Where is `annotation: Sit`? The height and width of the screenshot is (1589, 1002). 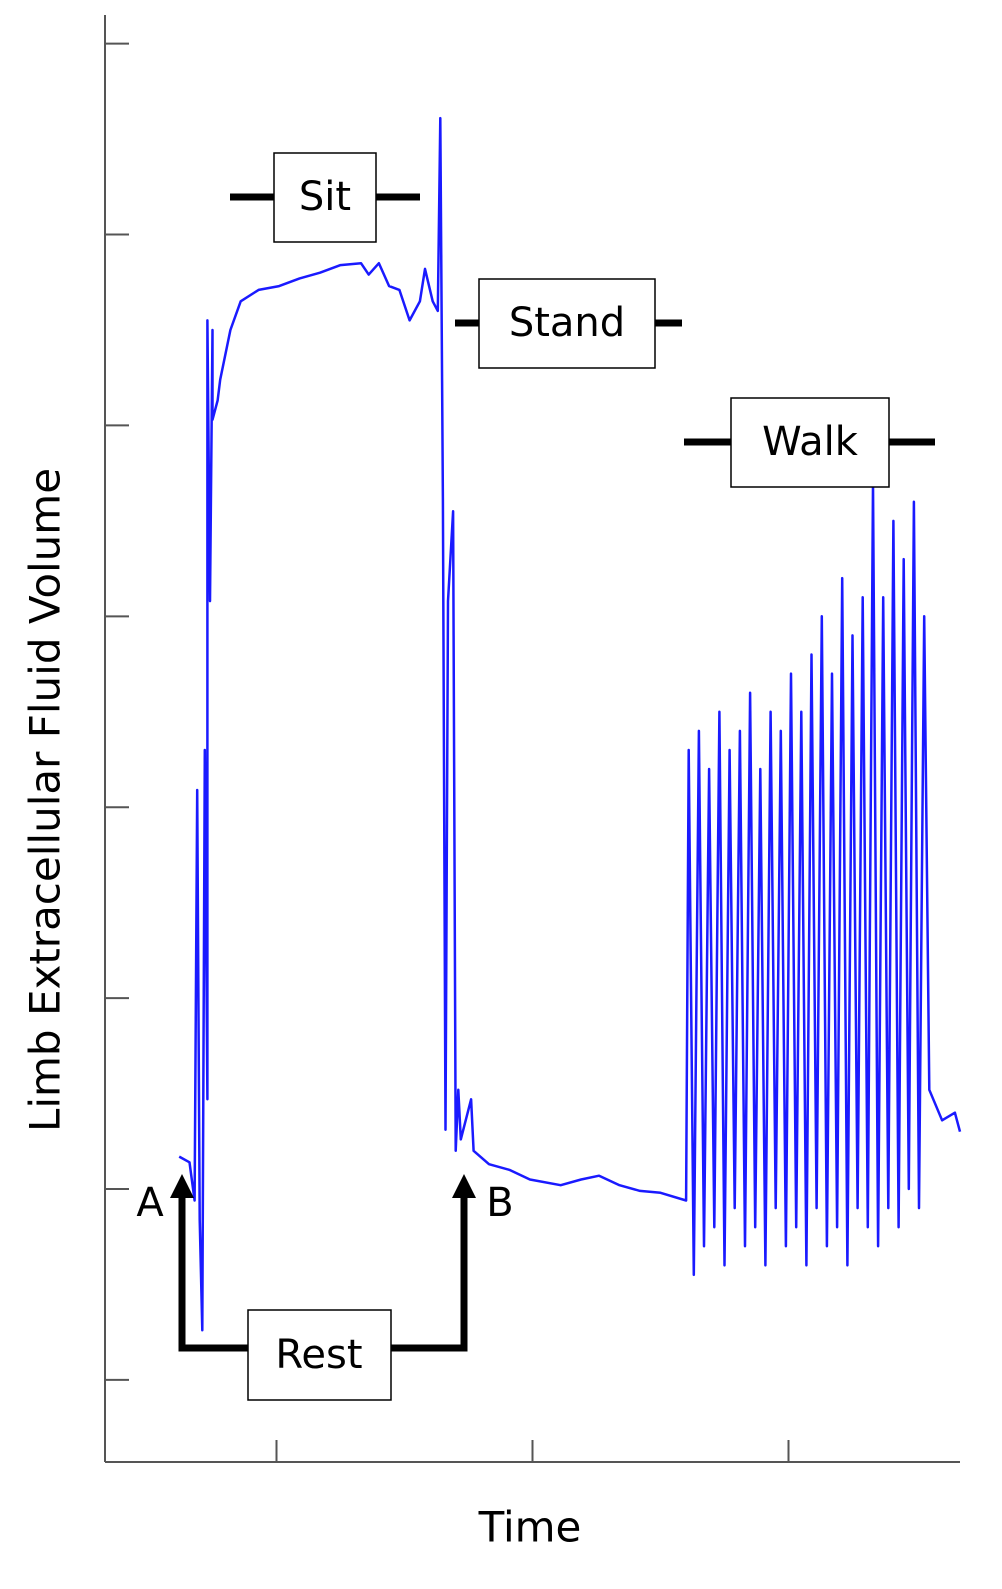
annotation: Sit is located at coordinates (325, 197).